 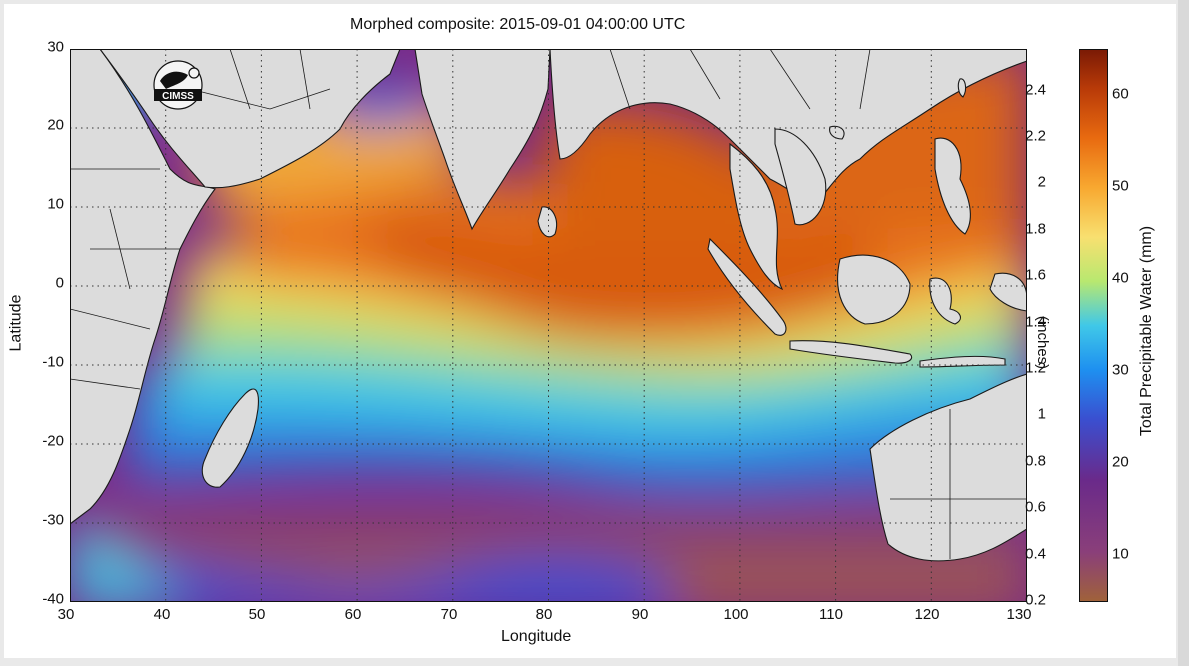 What do you see at coordinates (1120, 554) in the screenshot?
I see `colorbar-mm-tick: 10` at bounding box center [1120, 554].